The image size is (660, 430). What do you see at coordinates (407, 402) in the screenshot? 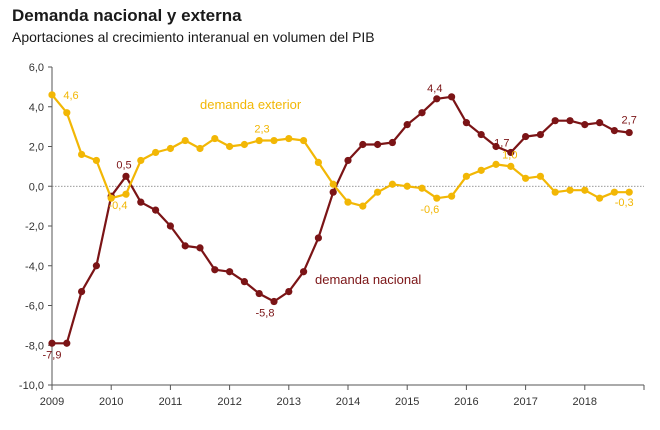
I see `x-tick-label: 2015` at bounding box center [407, 402].